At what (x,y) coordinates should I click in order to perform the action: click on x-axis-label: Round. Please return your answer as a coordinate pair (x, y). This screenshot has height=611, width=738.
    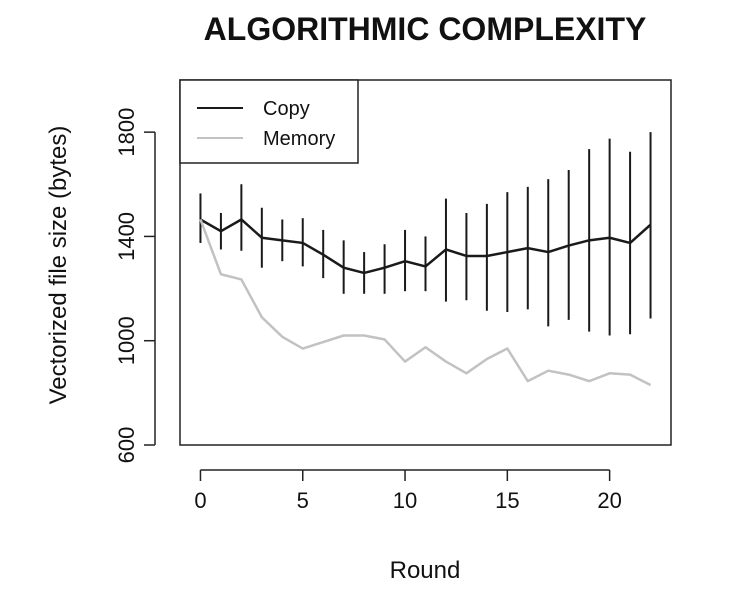
    Looking at the image, I should click on (425, 570).